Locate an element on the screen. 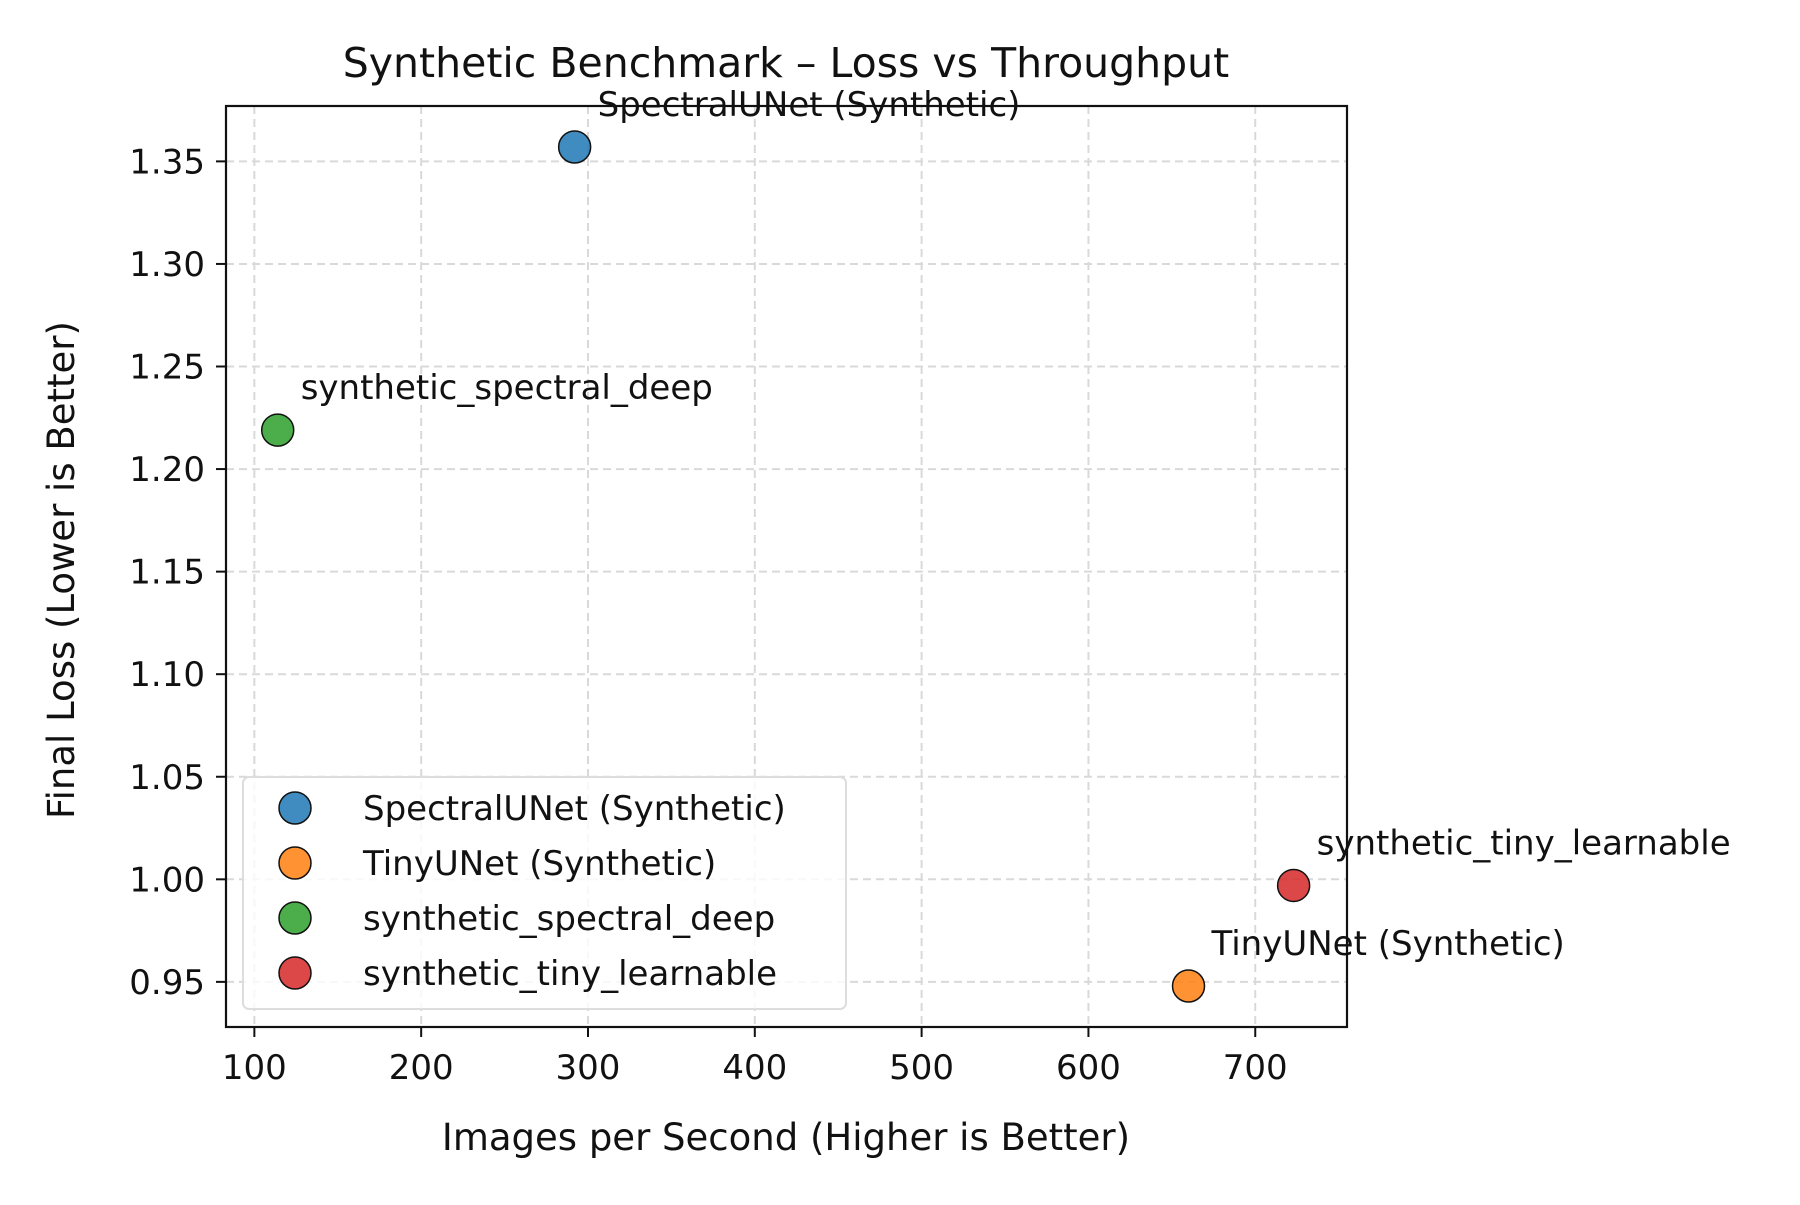 Image resolution: width=1800 pixels, height=1205 pixels. x-tick-label: 200 is located at coordinates (421, 1068).